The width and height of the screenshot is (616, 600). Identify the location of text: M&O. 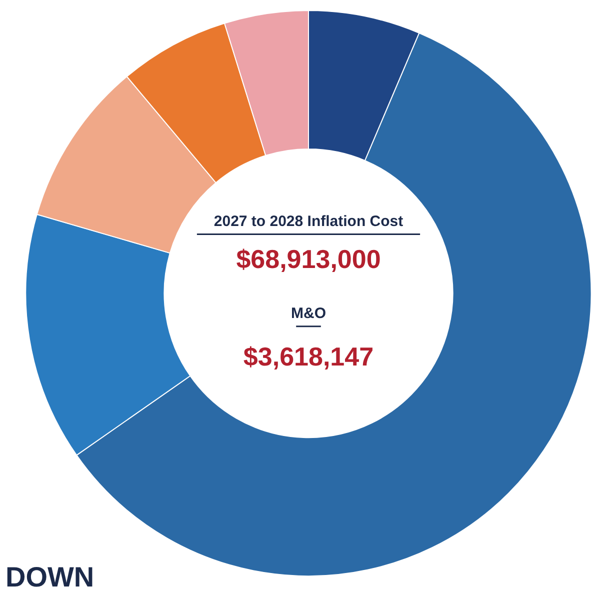
(308, 313).